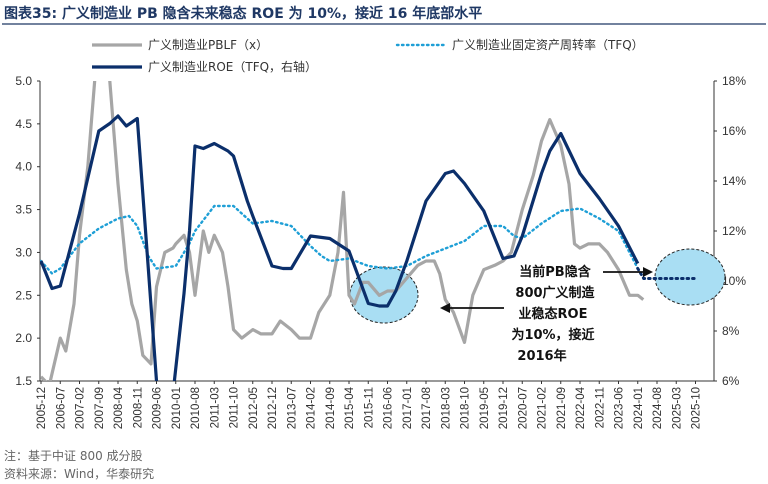 Image resolution: width=768 pixels, height=484 pixels. Describe the element at coordinates (581, 407) in the screenshot. I see `x-tick-label: 2022-04` at that location.